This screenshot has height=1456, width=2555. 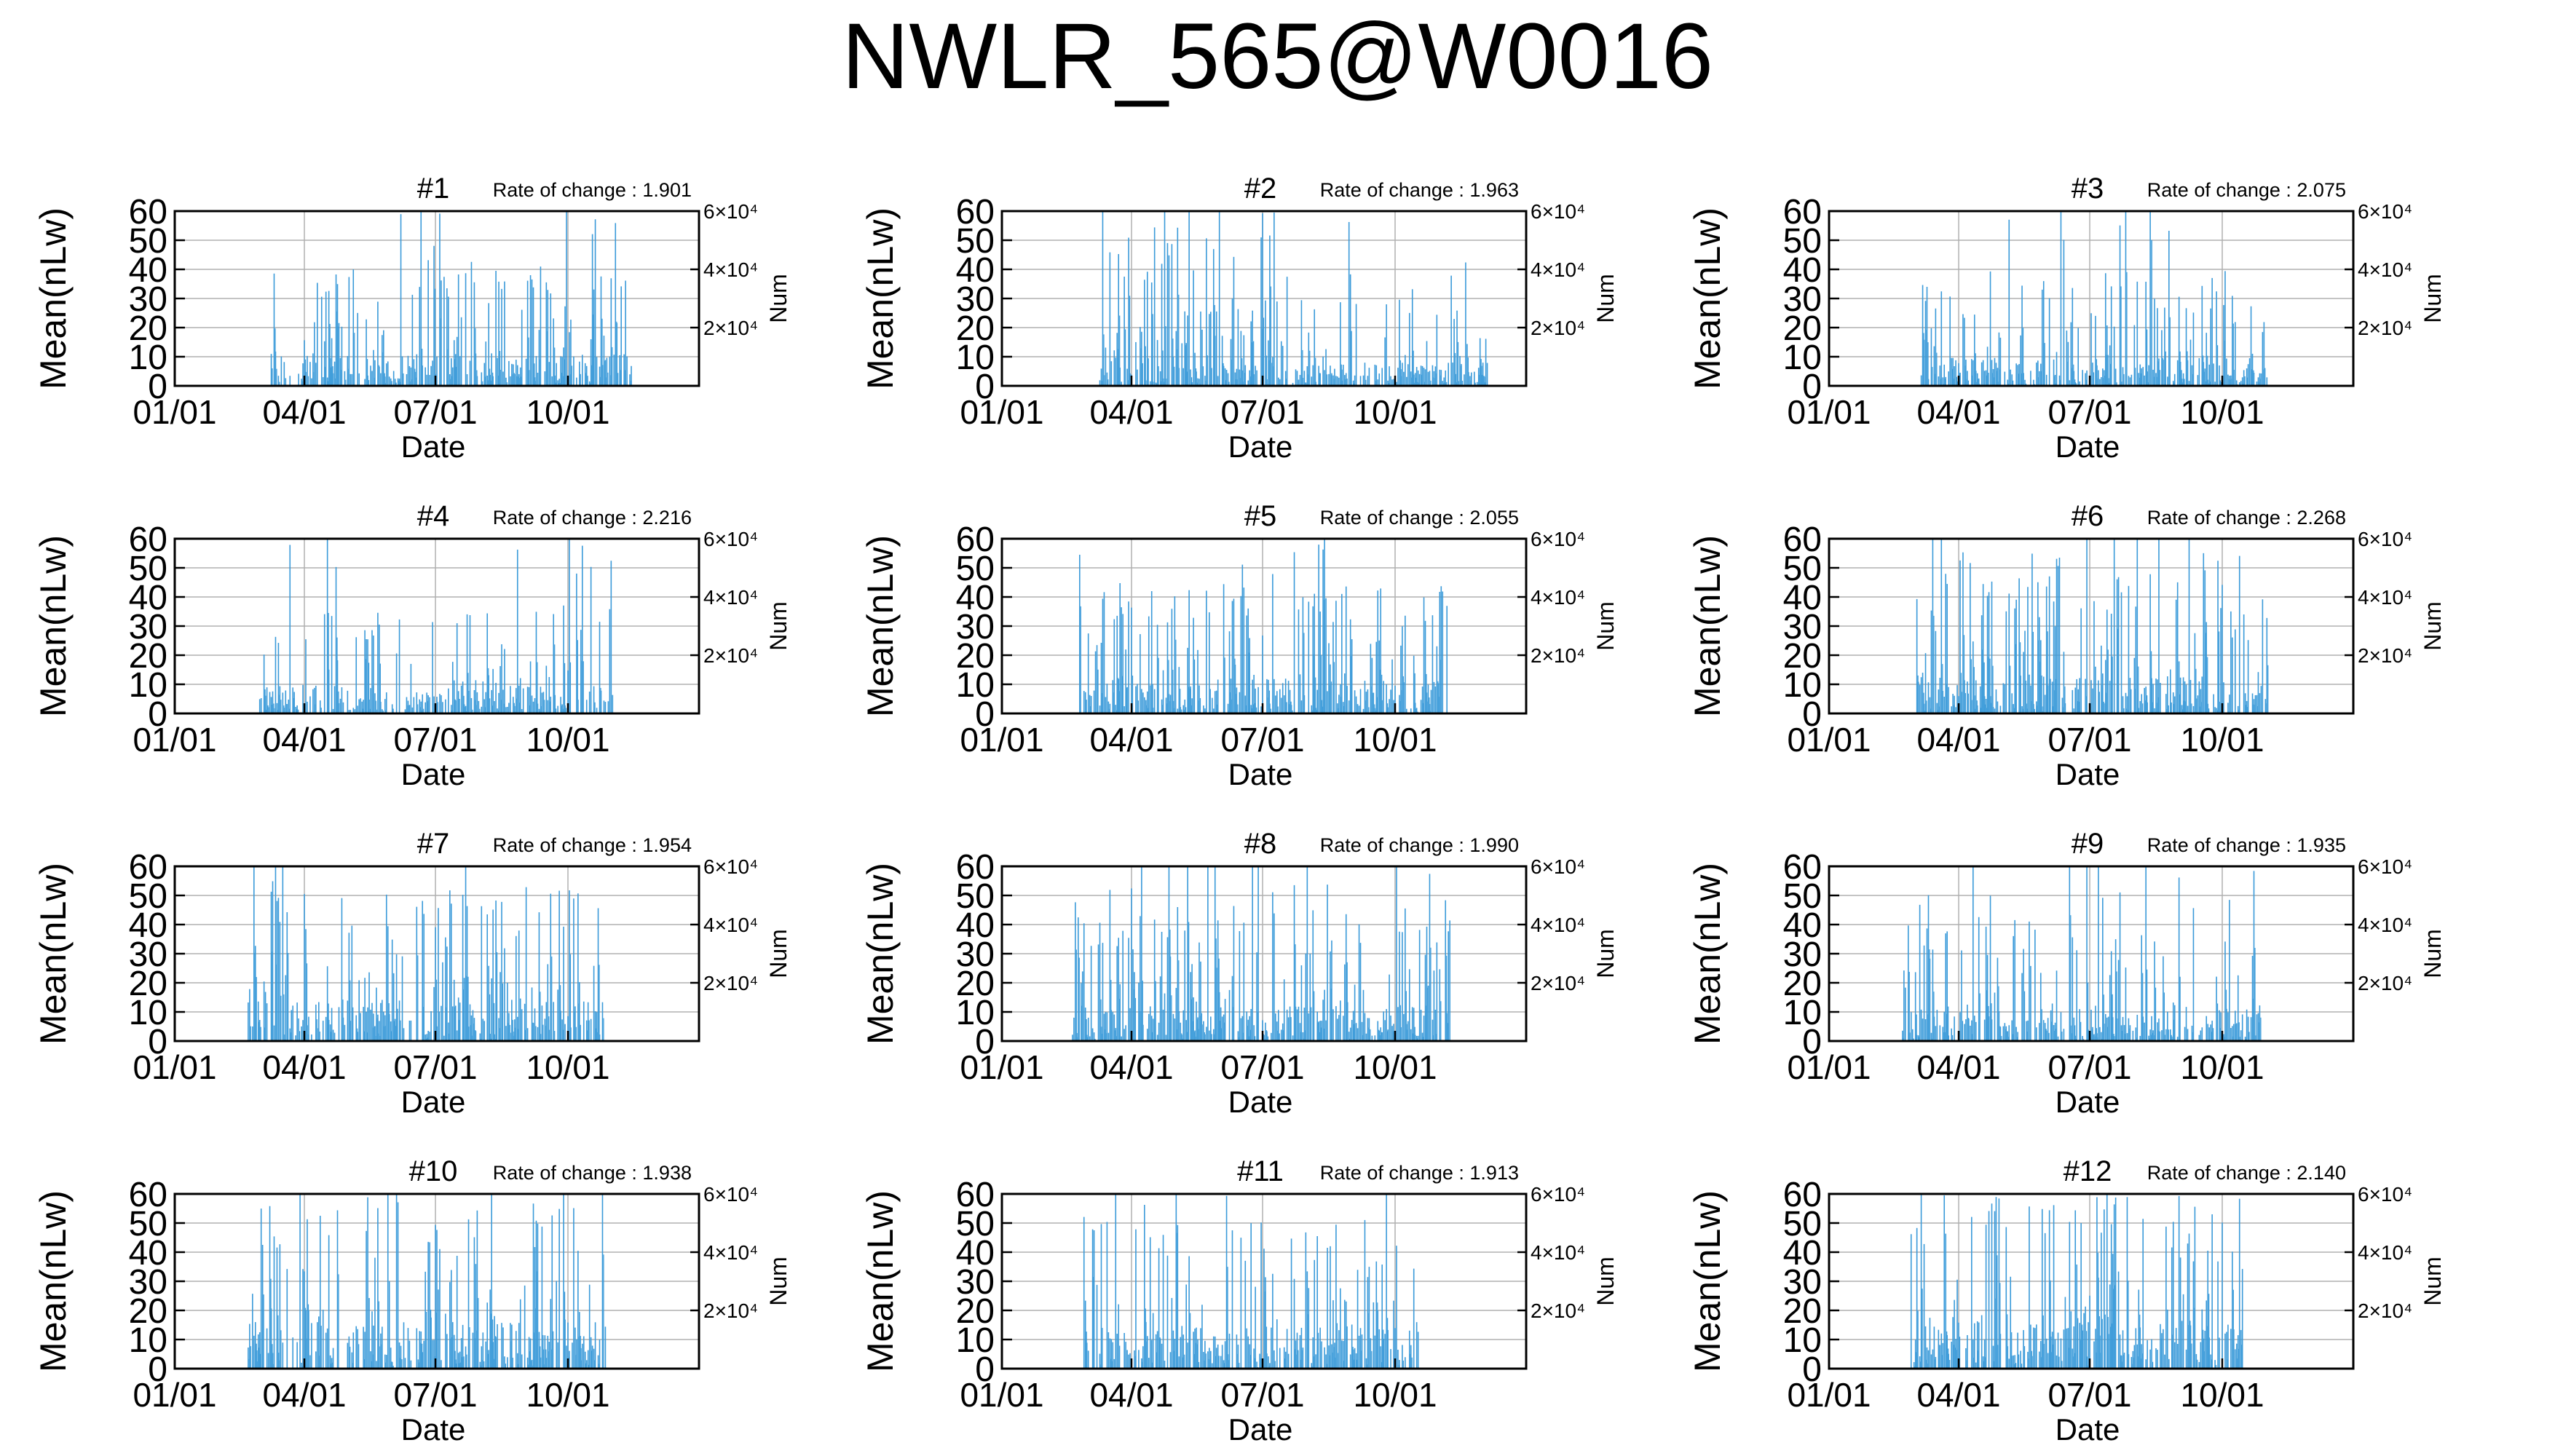 I want to click on panel-title: #7, so click(x=433, y=844).